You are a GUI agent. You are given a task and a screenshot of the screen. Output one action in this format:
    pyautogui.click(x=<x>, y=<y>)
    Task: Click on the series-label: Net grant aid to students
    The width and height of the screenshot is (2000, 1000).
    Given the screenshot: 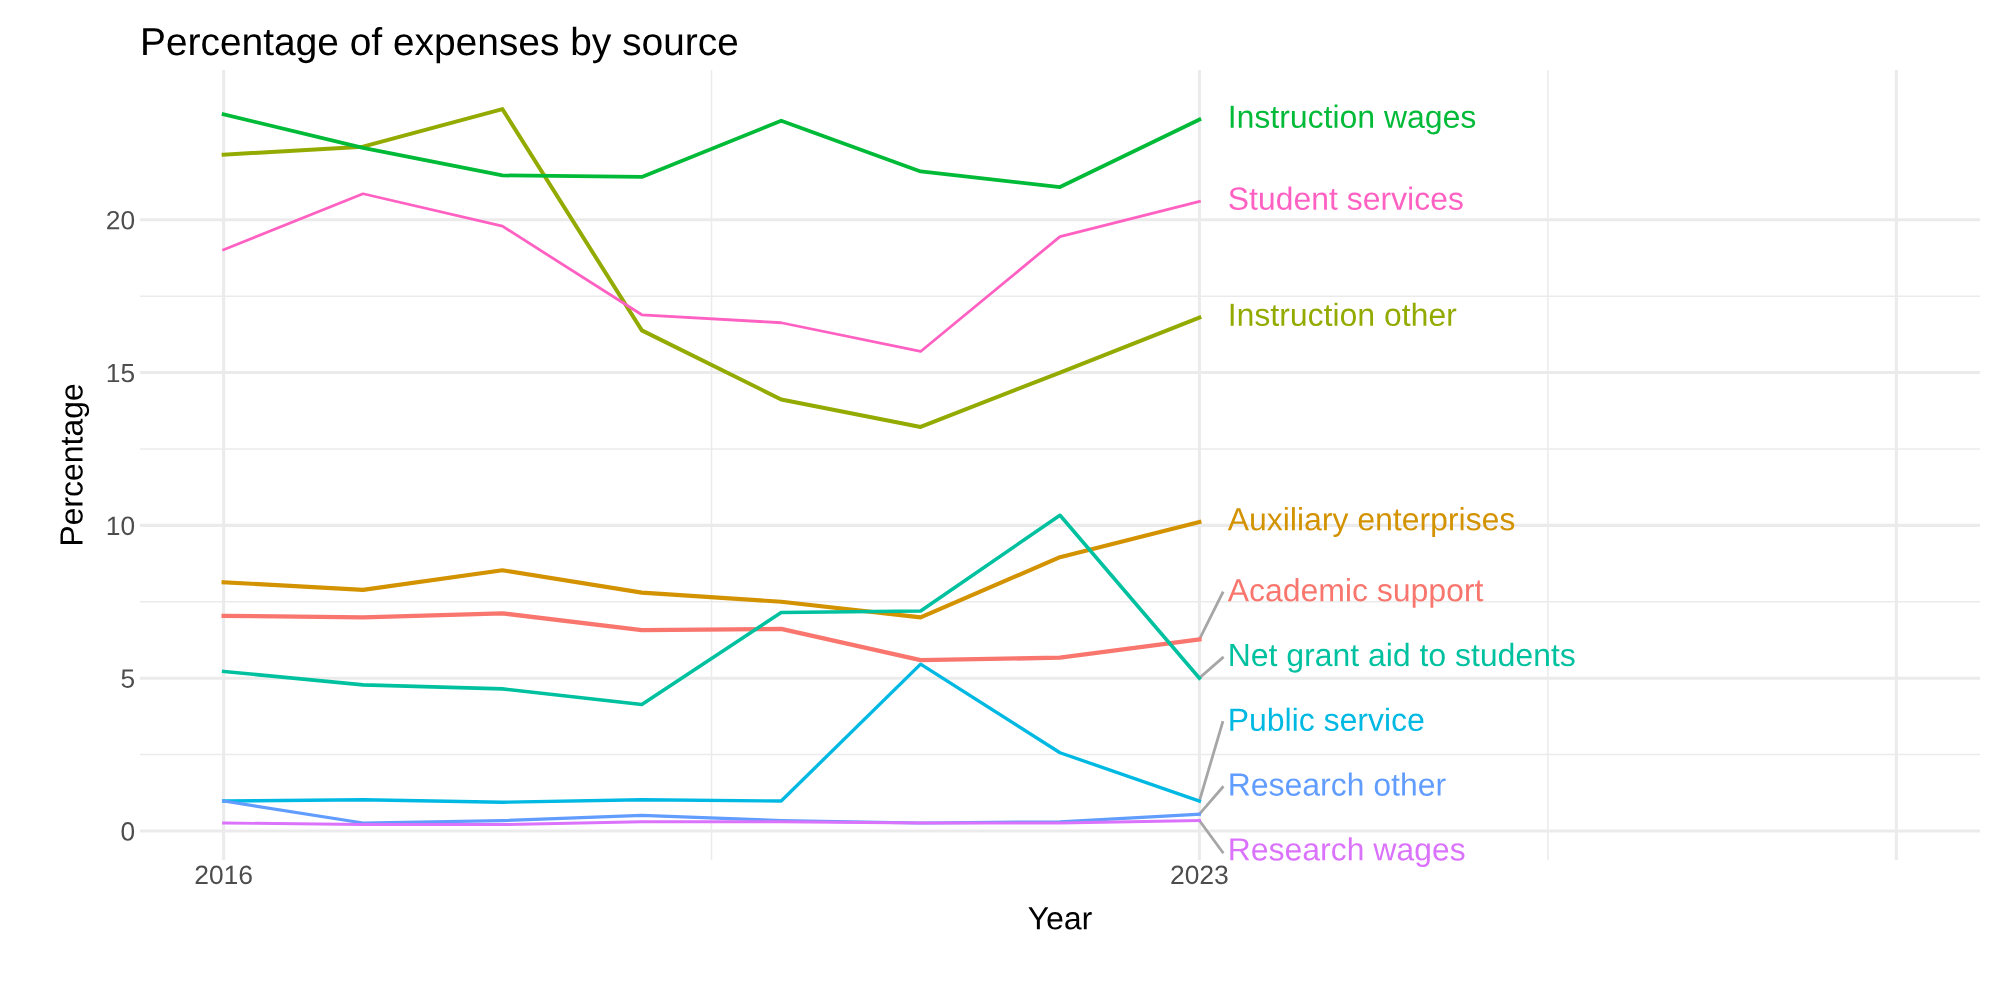 What is the action you would take?
    pyautogui.click(x=1402, y=657)
    